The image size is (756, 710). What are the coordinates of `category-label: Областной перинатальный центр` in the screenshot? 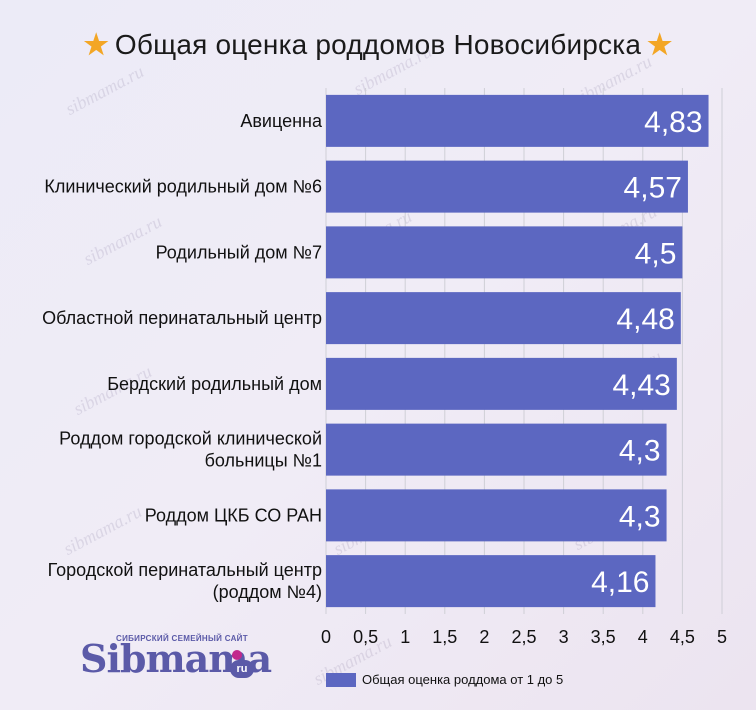 It's located at (182, 318).